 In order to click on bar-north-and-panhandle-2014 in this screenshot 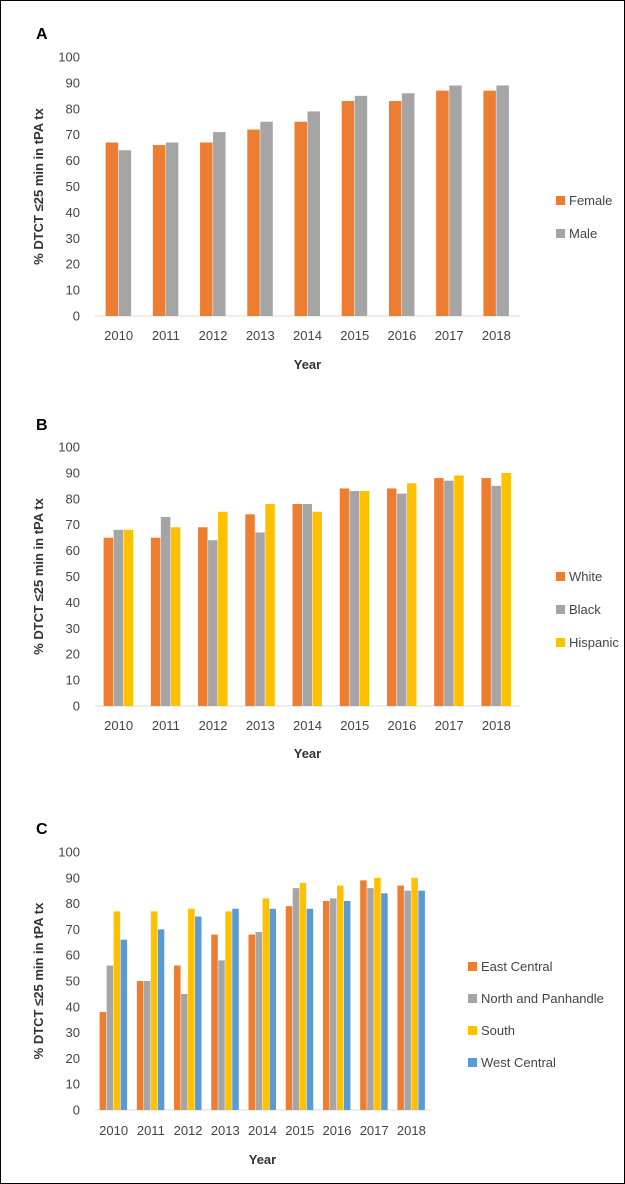, I will do `click(258, 1020)`.